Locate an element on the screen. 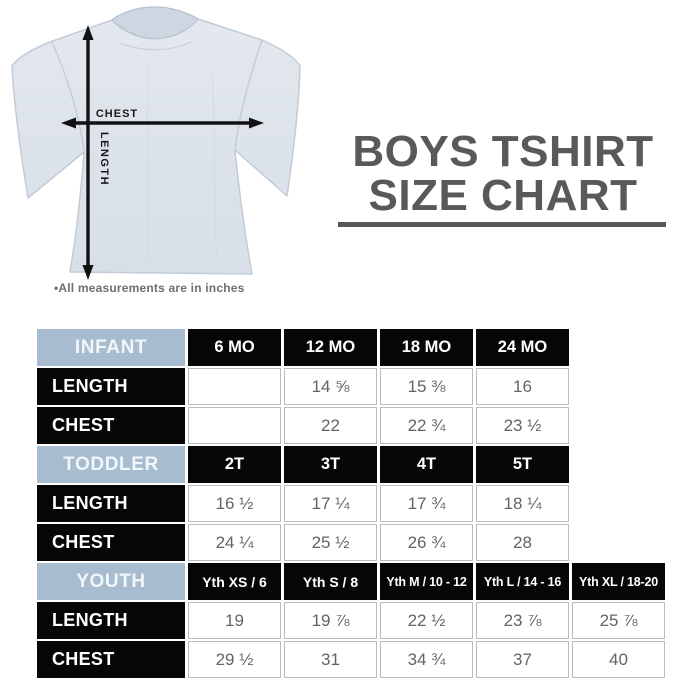  size-column-header: Yth M / 10 - 12 is located at coordinates (426, 581).